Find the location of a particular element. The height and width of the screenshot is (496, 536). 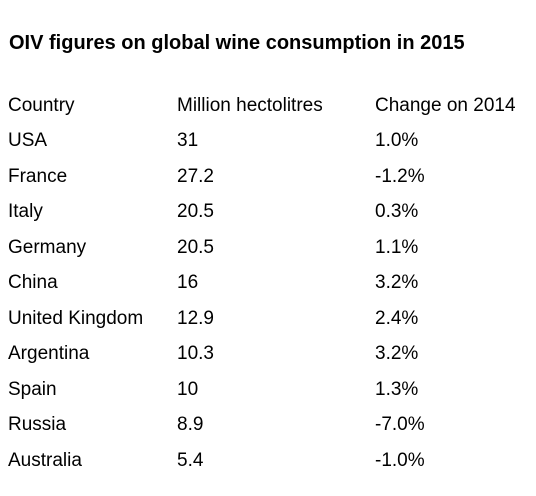

volume-cell: 31 is located at coordinates (188, 141).